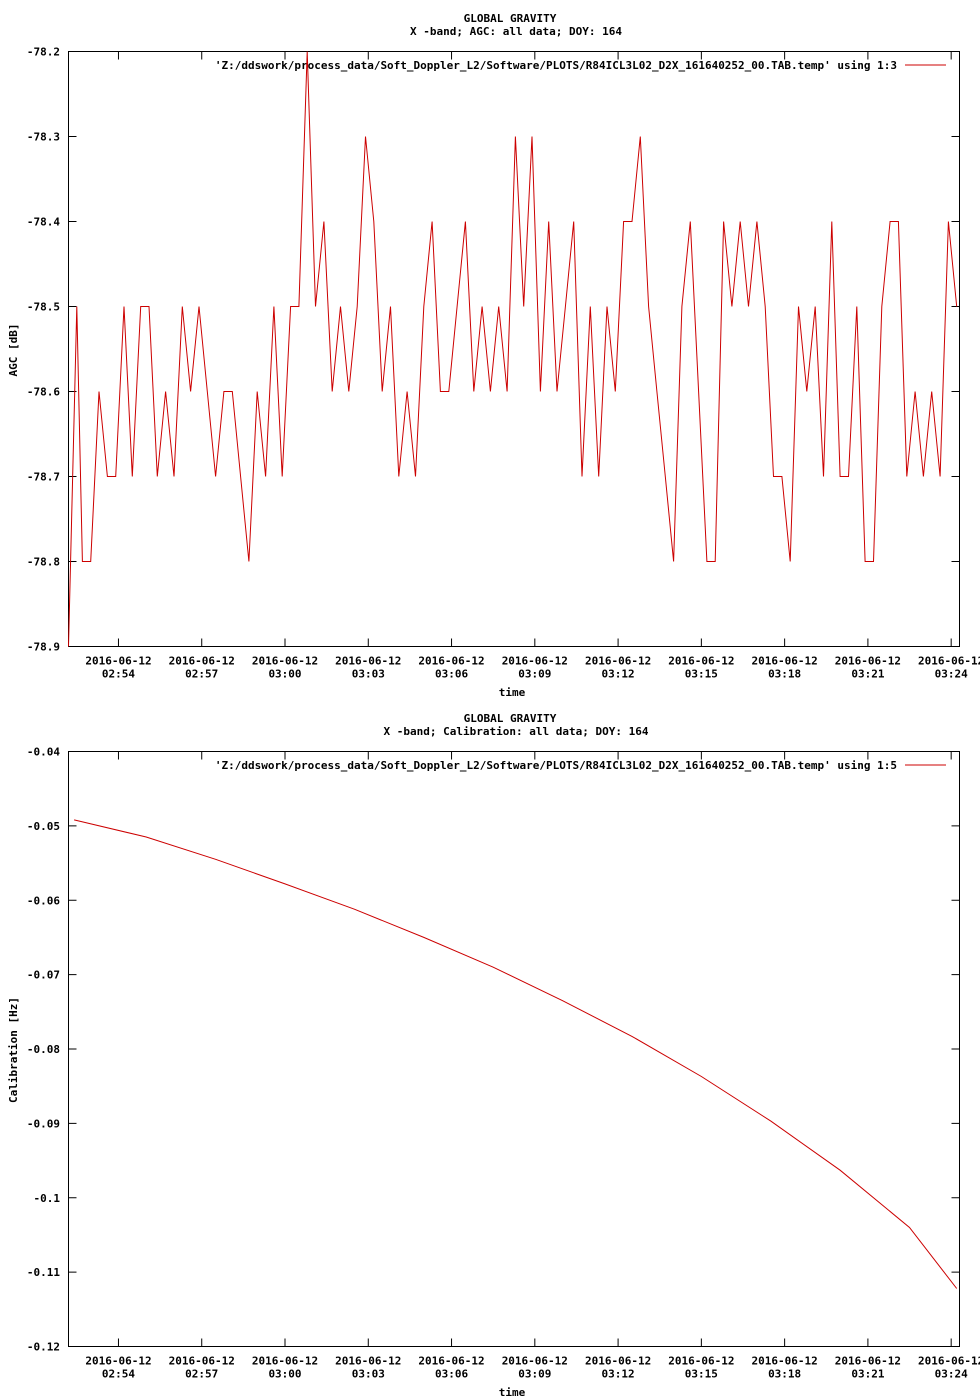 The width and height of the screenshot is (980, 1400). Describe the element at coordinates (43, 900) in the screenshot. I see `y-tick-label: -0.06` at that location.